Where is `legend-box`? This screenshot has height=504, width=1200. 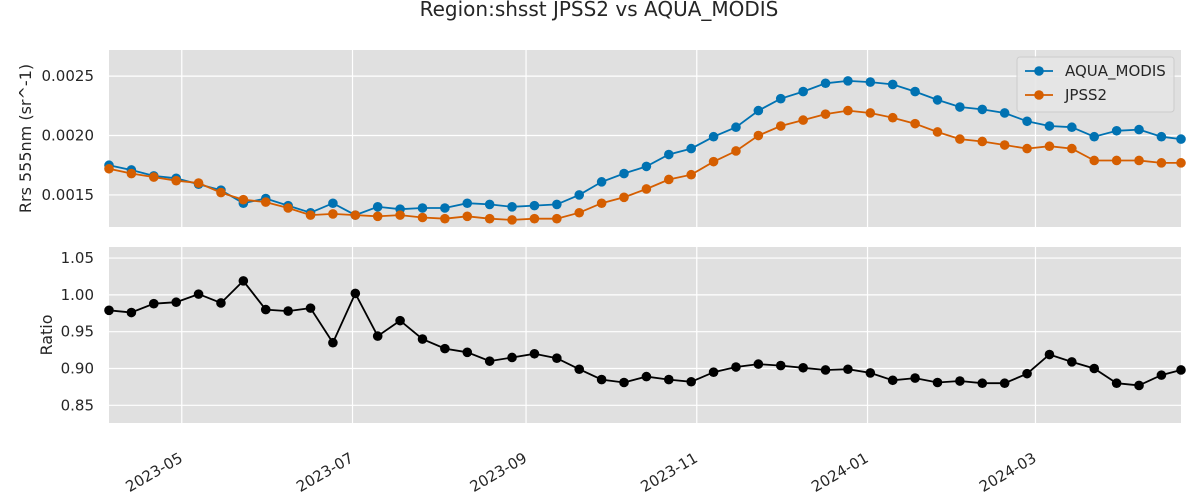 legend-box is located at coordinates (1095, 84).